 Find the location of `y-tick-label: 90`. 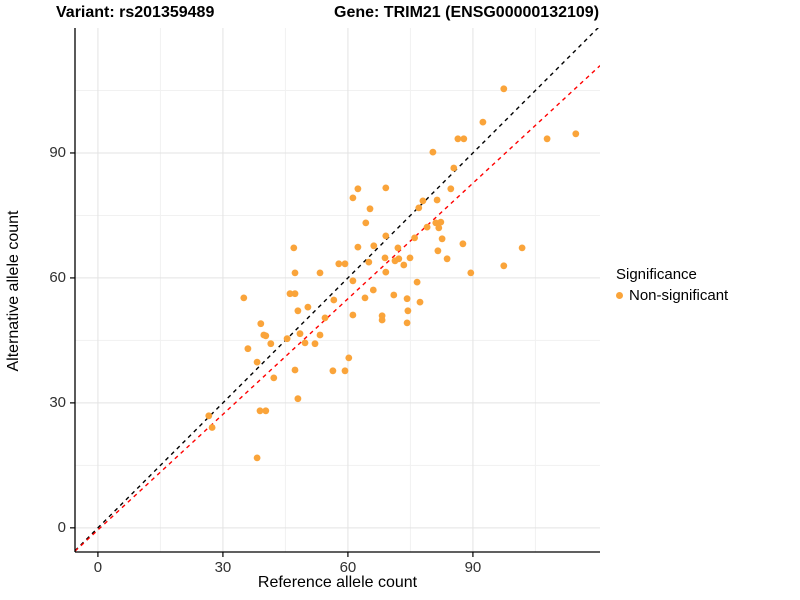

y-tick-label: 90 is located at coordinates (57, 152).